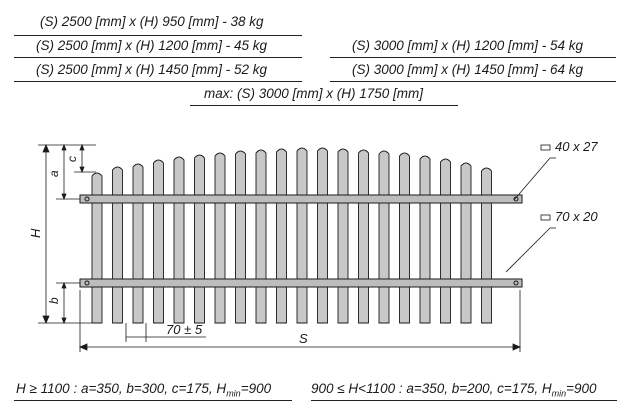 Image resolution: width=630 pixels, height=420 pixels. What do you see at coordinates (121, 388) in the screenshot?
I see `formula-left-text: H ≥ 1100 : a=350, b=300, c=175, H` at bounding box center [121, 388].